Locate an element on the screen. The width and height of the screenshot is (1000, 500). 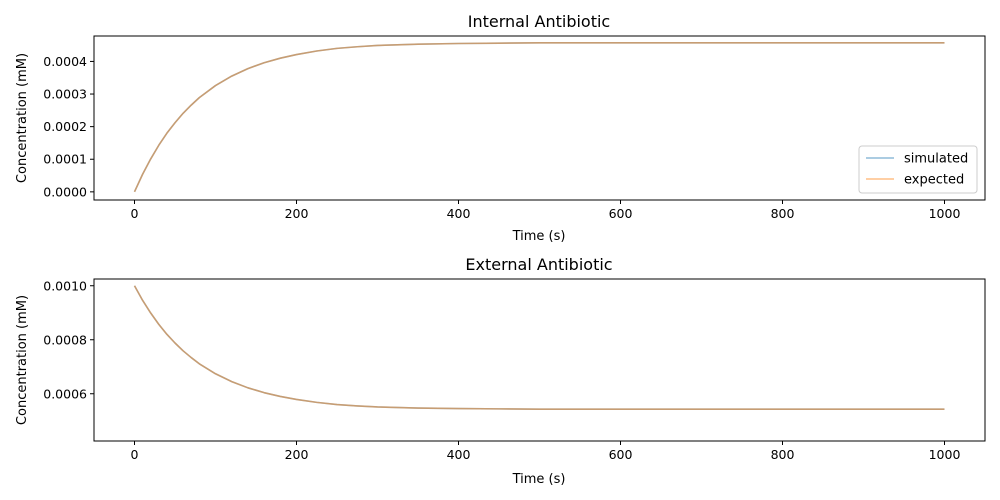
y-tick-label: 0.0004 is located at coordinates (65, 61).